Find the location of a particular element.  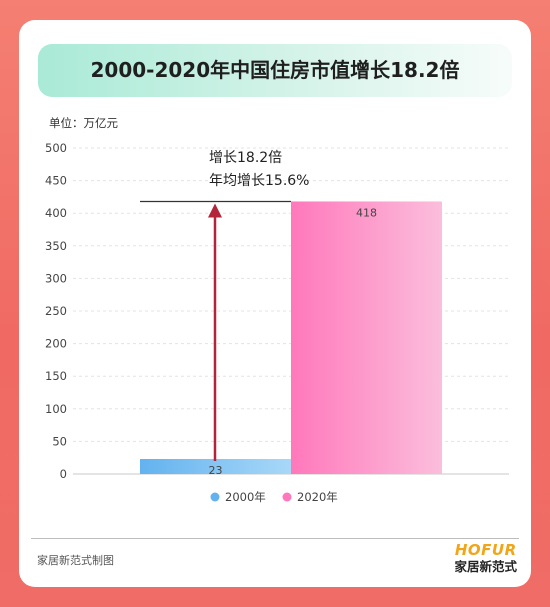

annotation-line1: 增长18.2倍 is located at coordinates (245, 158).